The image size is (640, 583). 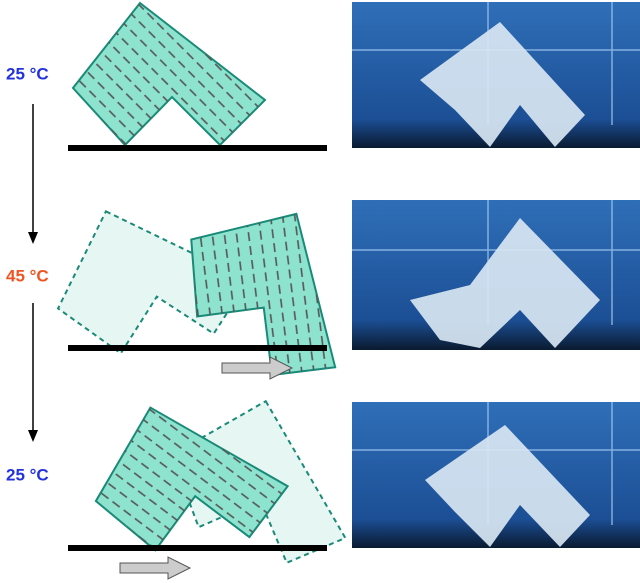 What do you see at coordinates (27, 275) in the screenshot?
I see `temperature-label: 45 °C` at bounding box center [27, 275].